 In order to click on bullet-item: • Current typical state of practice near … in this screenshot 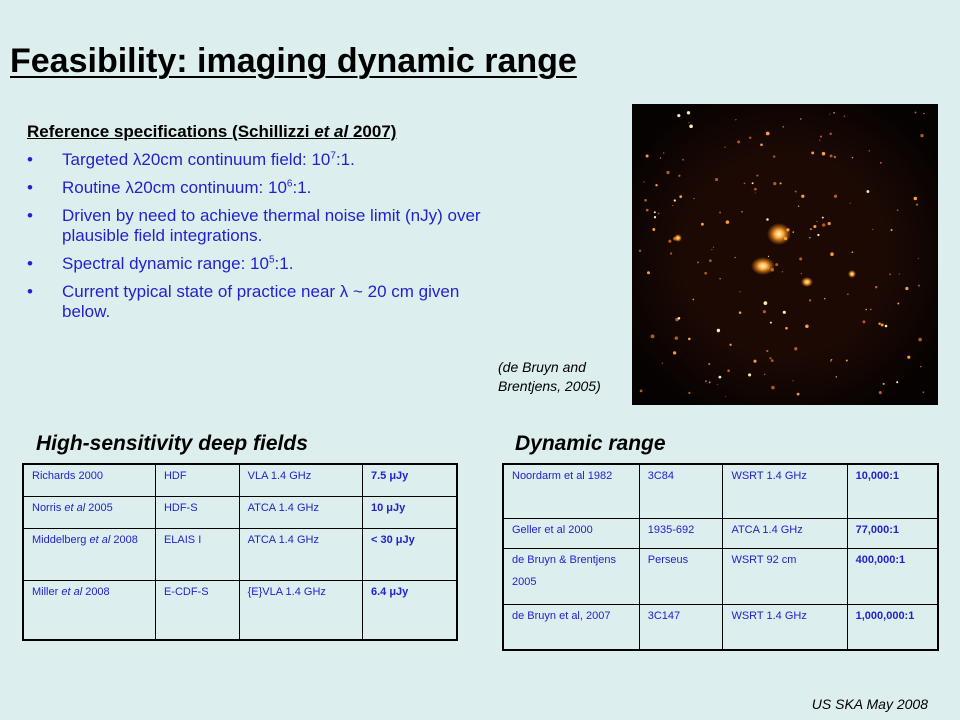, I will do `click(262, 302)`.